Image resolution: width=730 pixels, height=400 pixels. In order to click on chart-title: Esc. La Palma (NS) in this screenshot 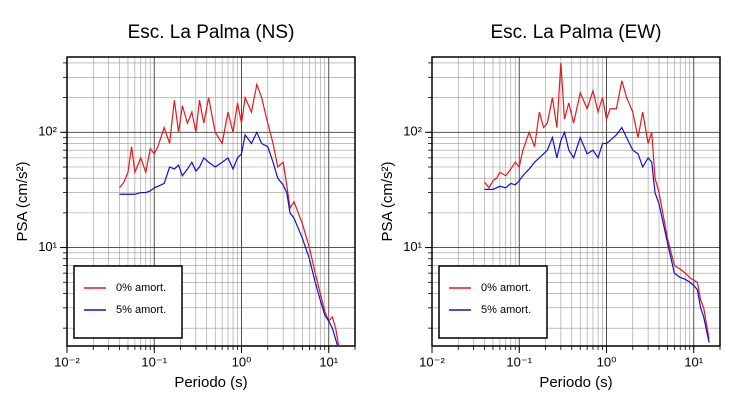, I will do `click(211, 32)`.